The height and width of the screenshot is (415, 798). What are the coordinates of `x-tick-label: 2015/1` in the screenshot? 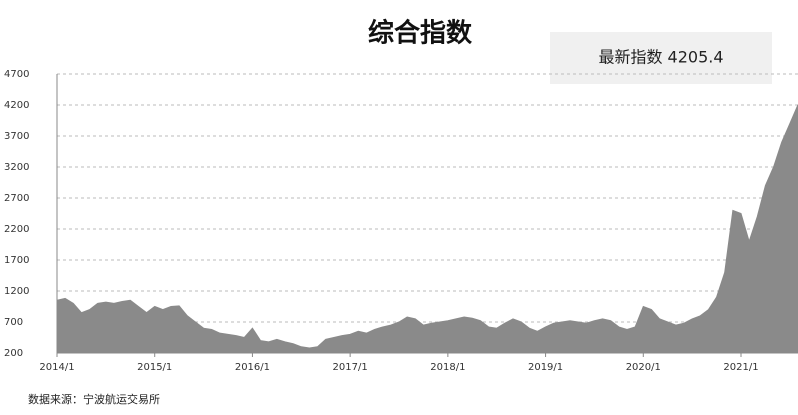 It's located at (154, 367).